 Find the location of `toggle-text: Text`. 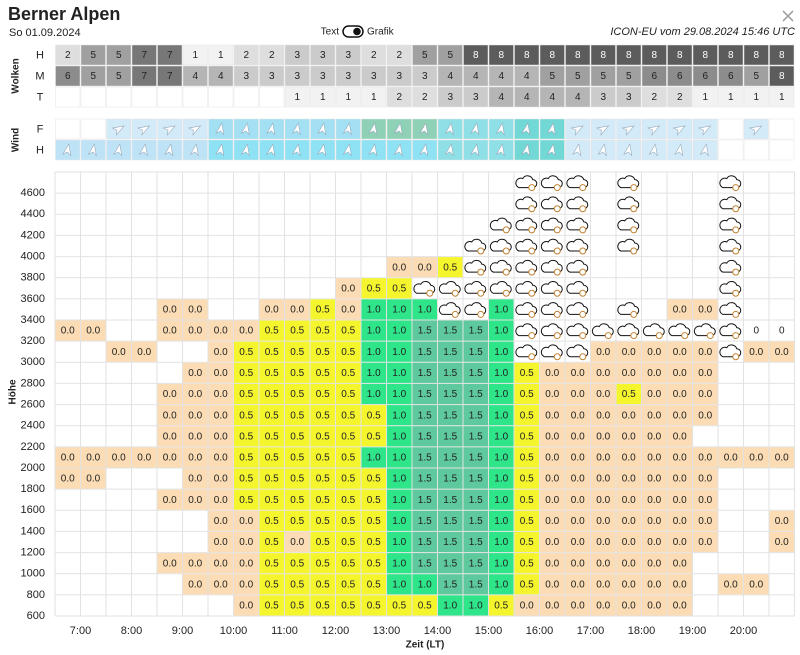

toggle-text: Text is located at coordinates (330, 32).